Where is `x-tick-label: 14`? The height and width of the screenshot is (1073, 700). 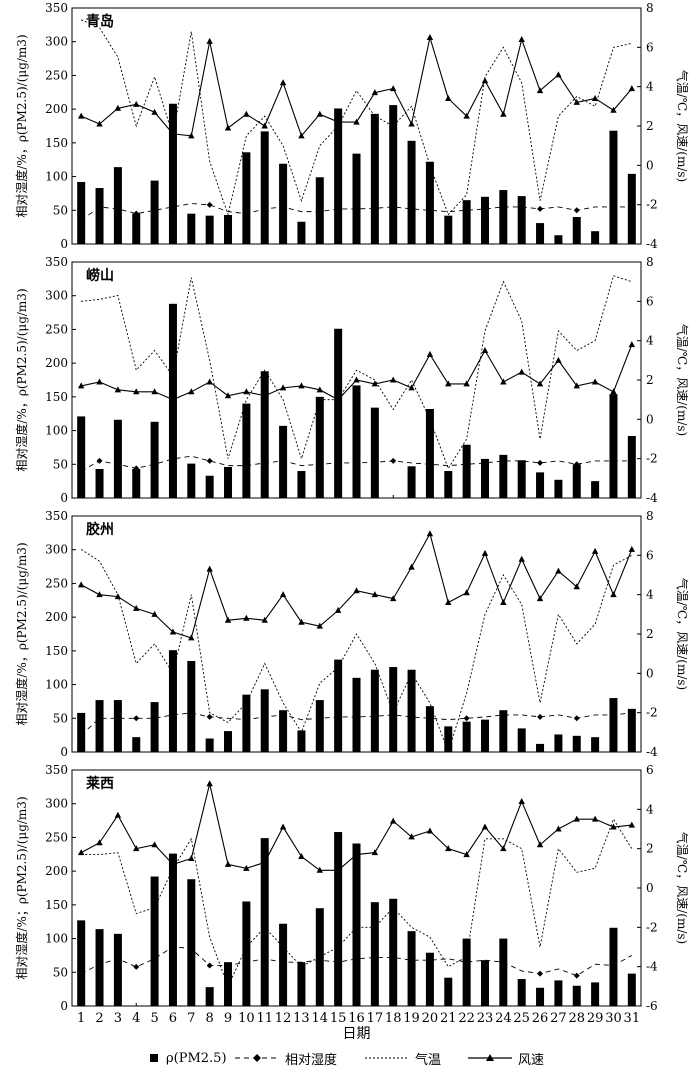
x-tick-label: 14 is located at coordinates (320, 1018).